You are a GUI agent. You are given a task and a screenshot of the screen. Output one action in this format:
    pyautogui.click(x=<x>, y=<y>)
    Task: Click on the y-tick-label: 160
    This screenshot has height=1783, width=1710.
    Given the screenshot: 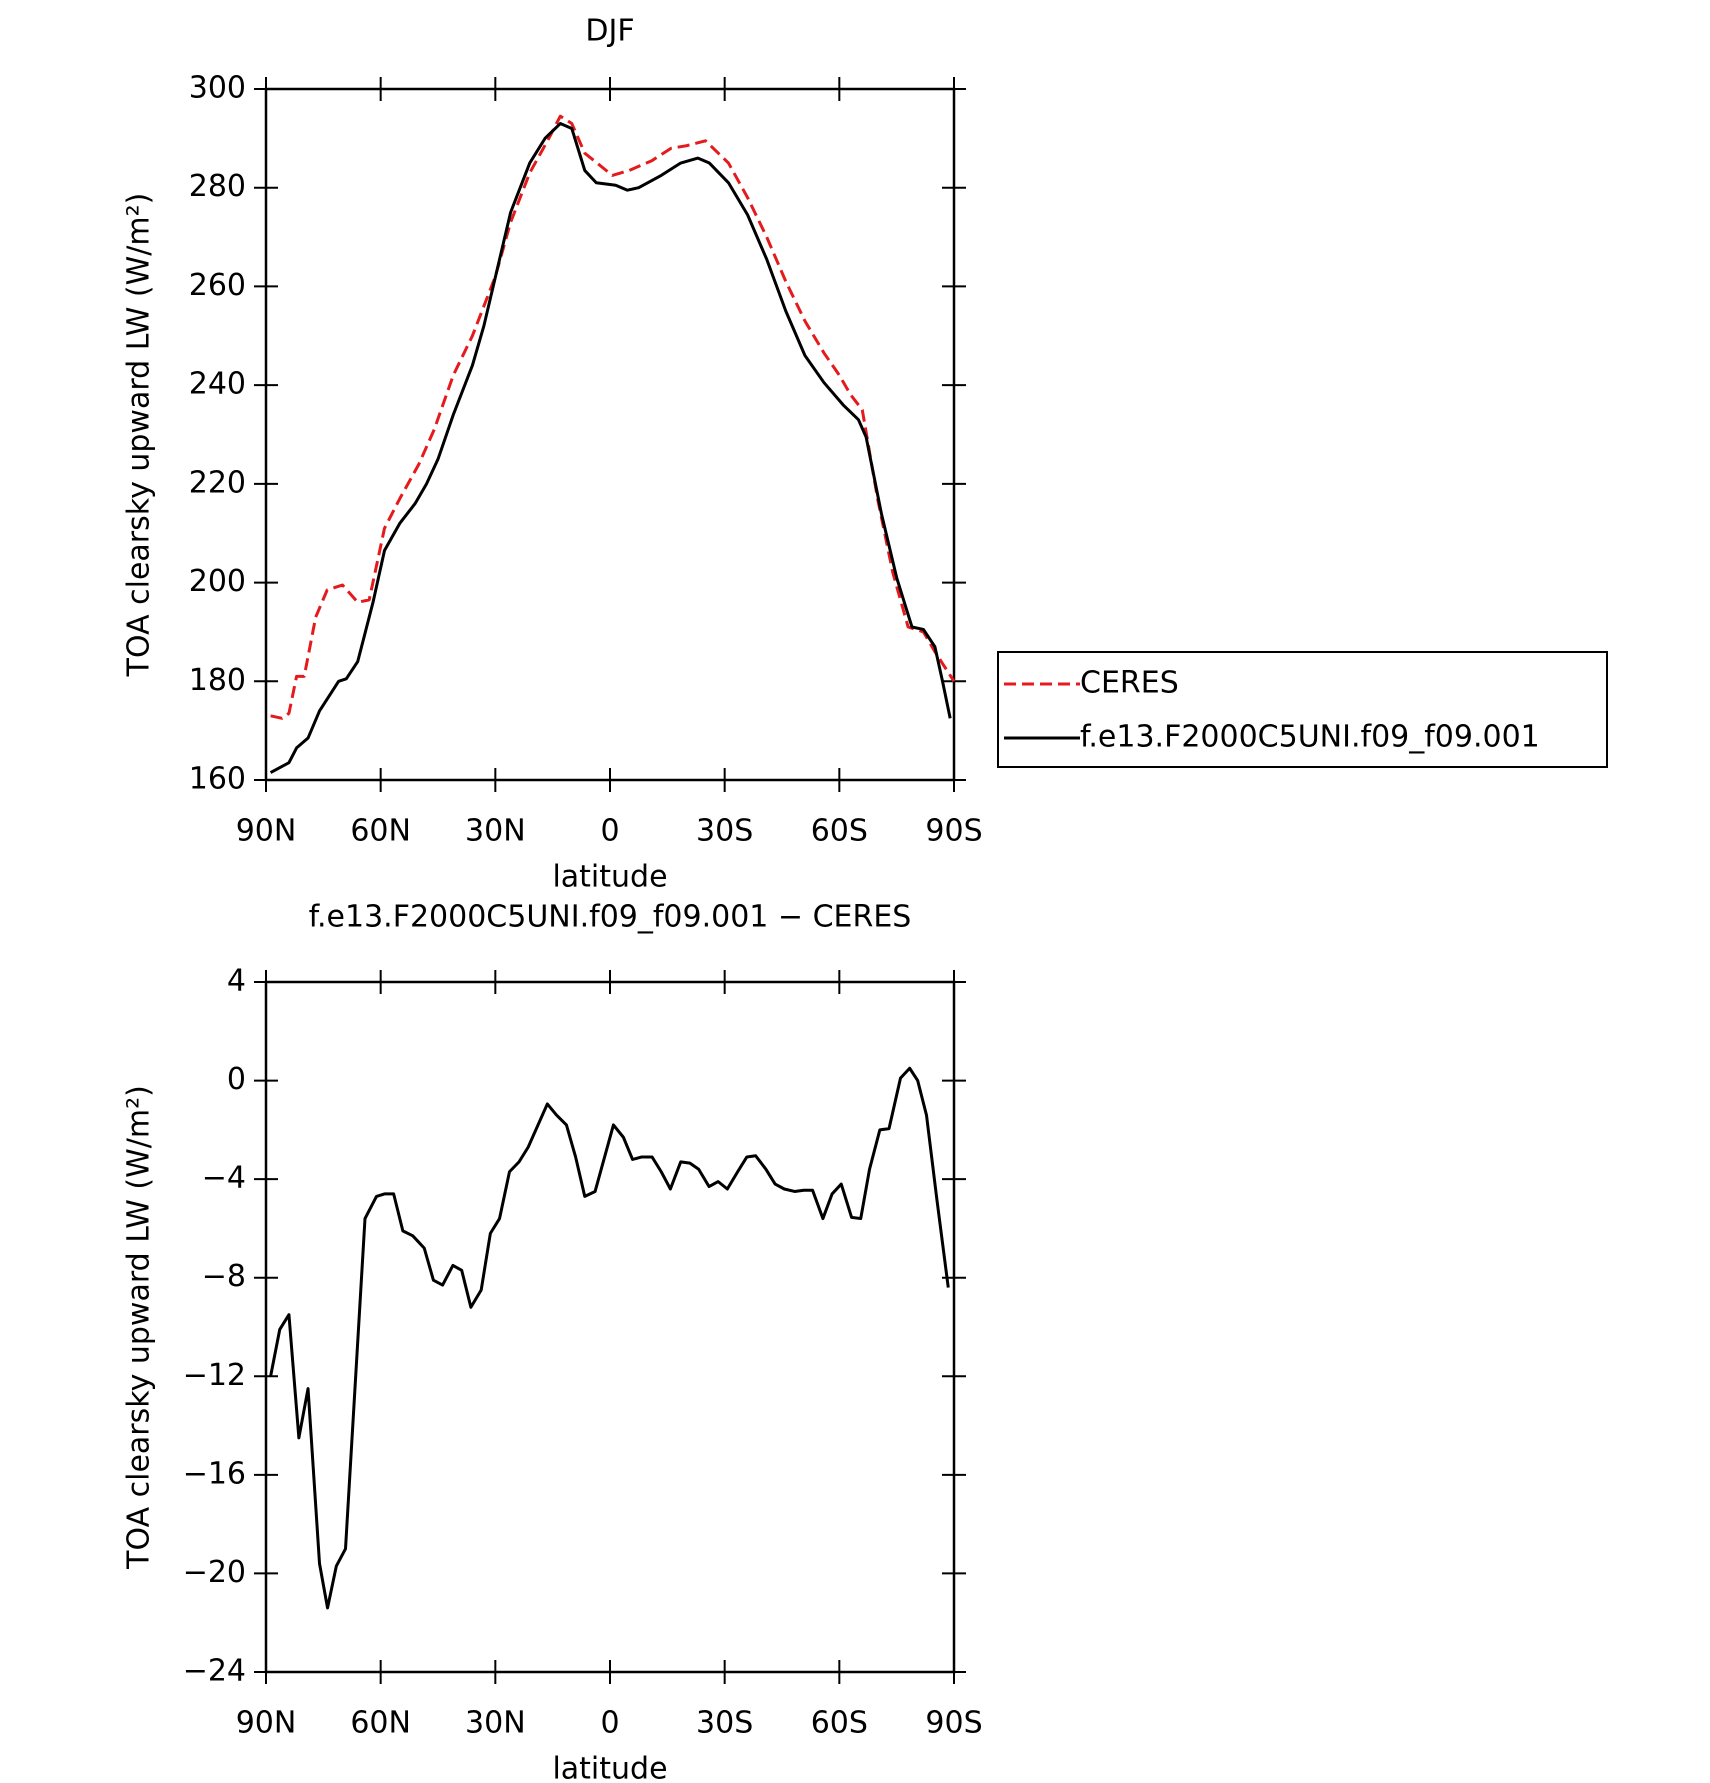 What is the action you would take?
    pyautogui.click(x=217, y=779)
    